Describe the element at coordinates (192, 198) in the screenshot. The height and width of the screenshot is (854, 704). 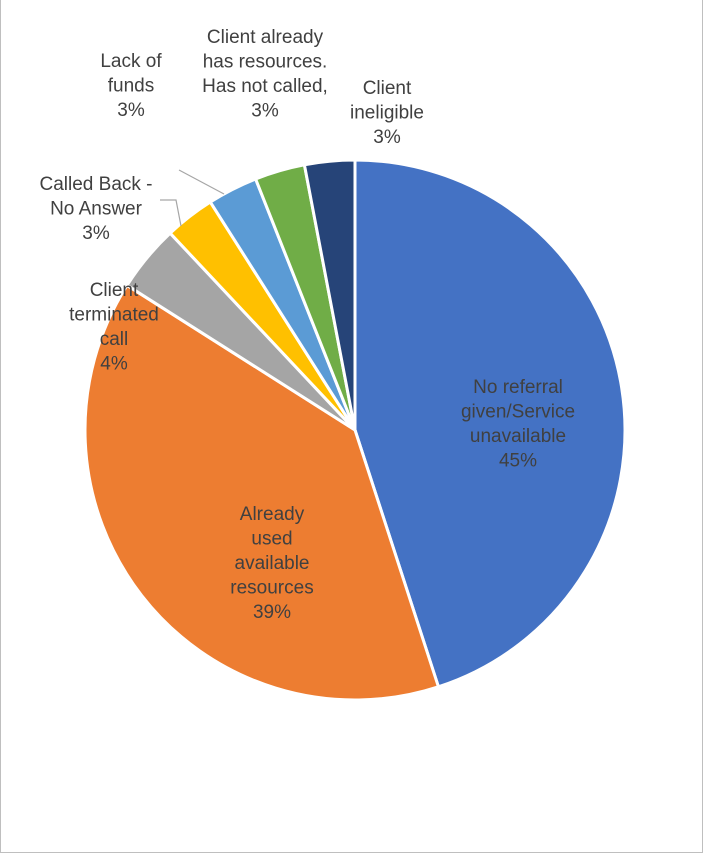
I see `leader-lines` at that location.